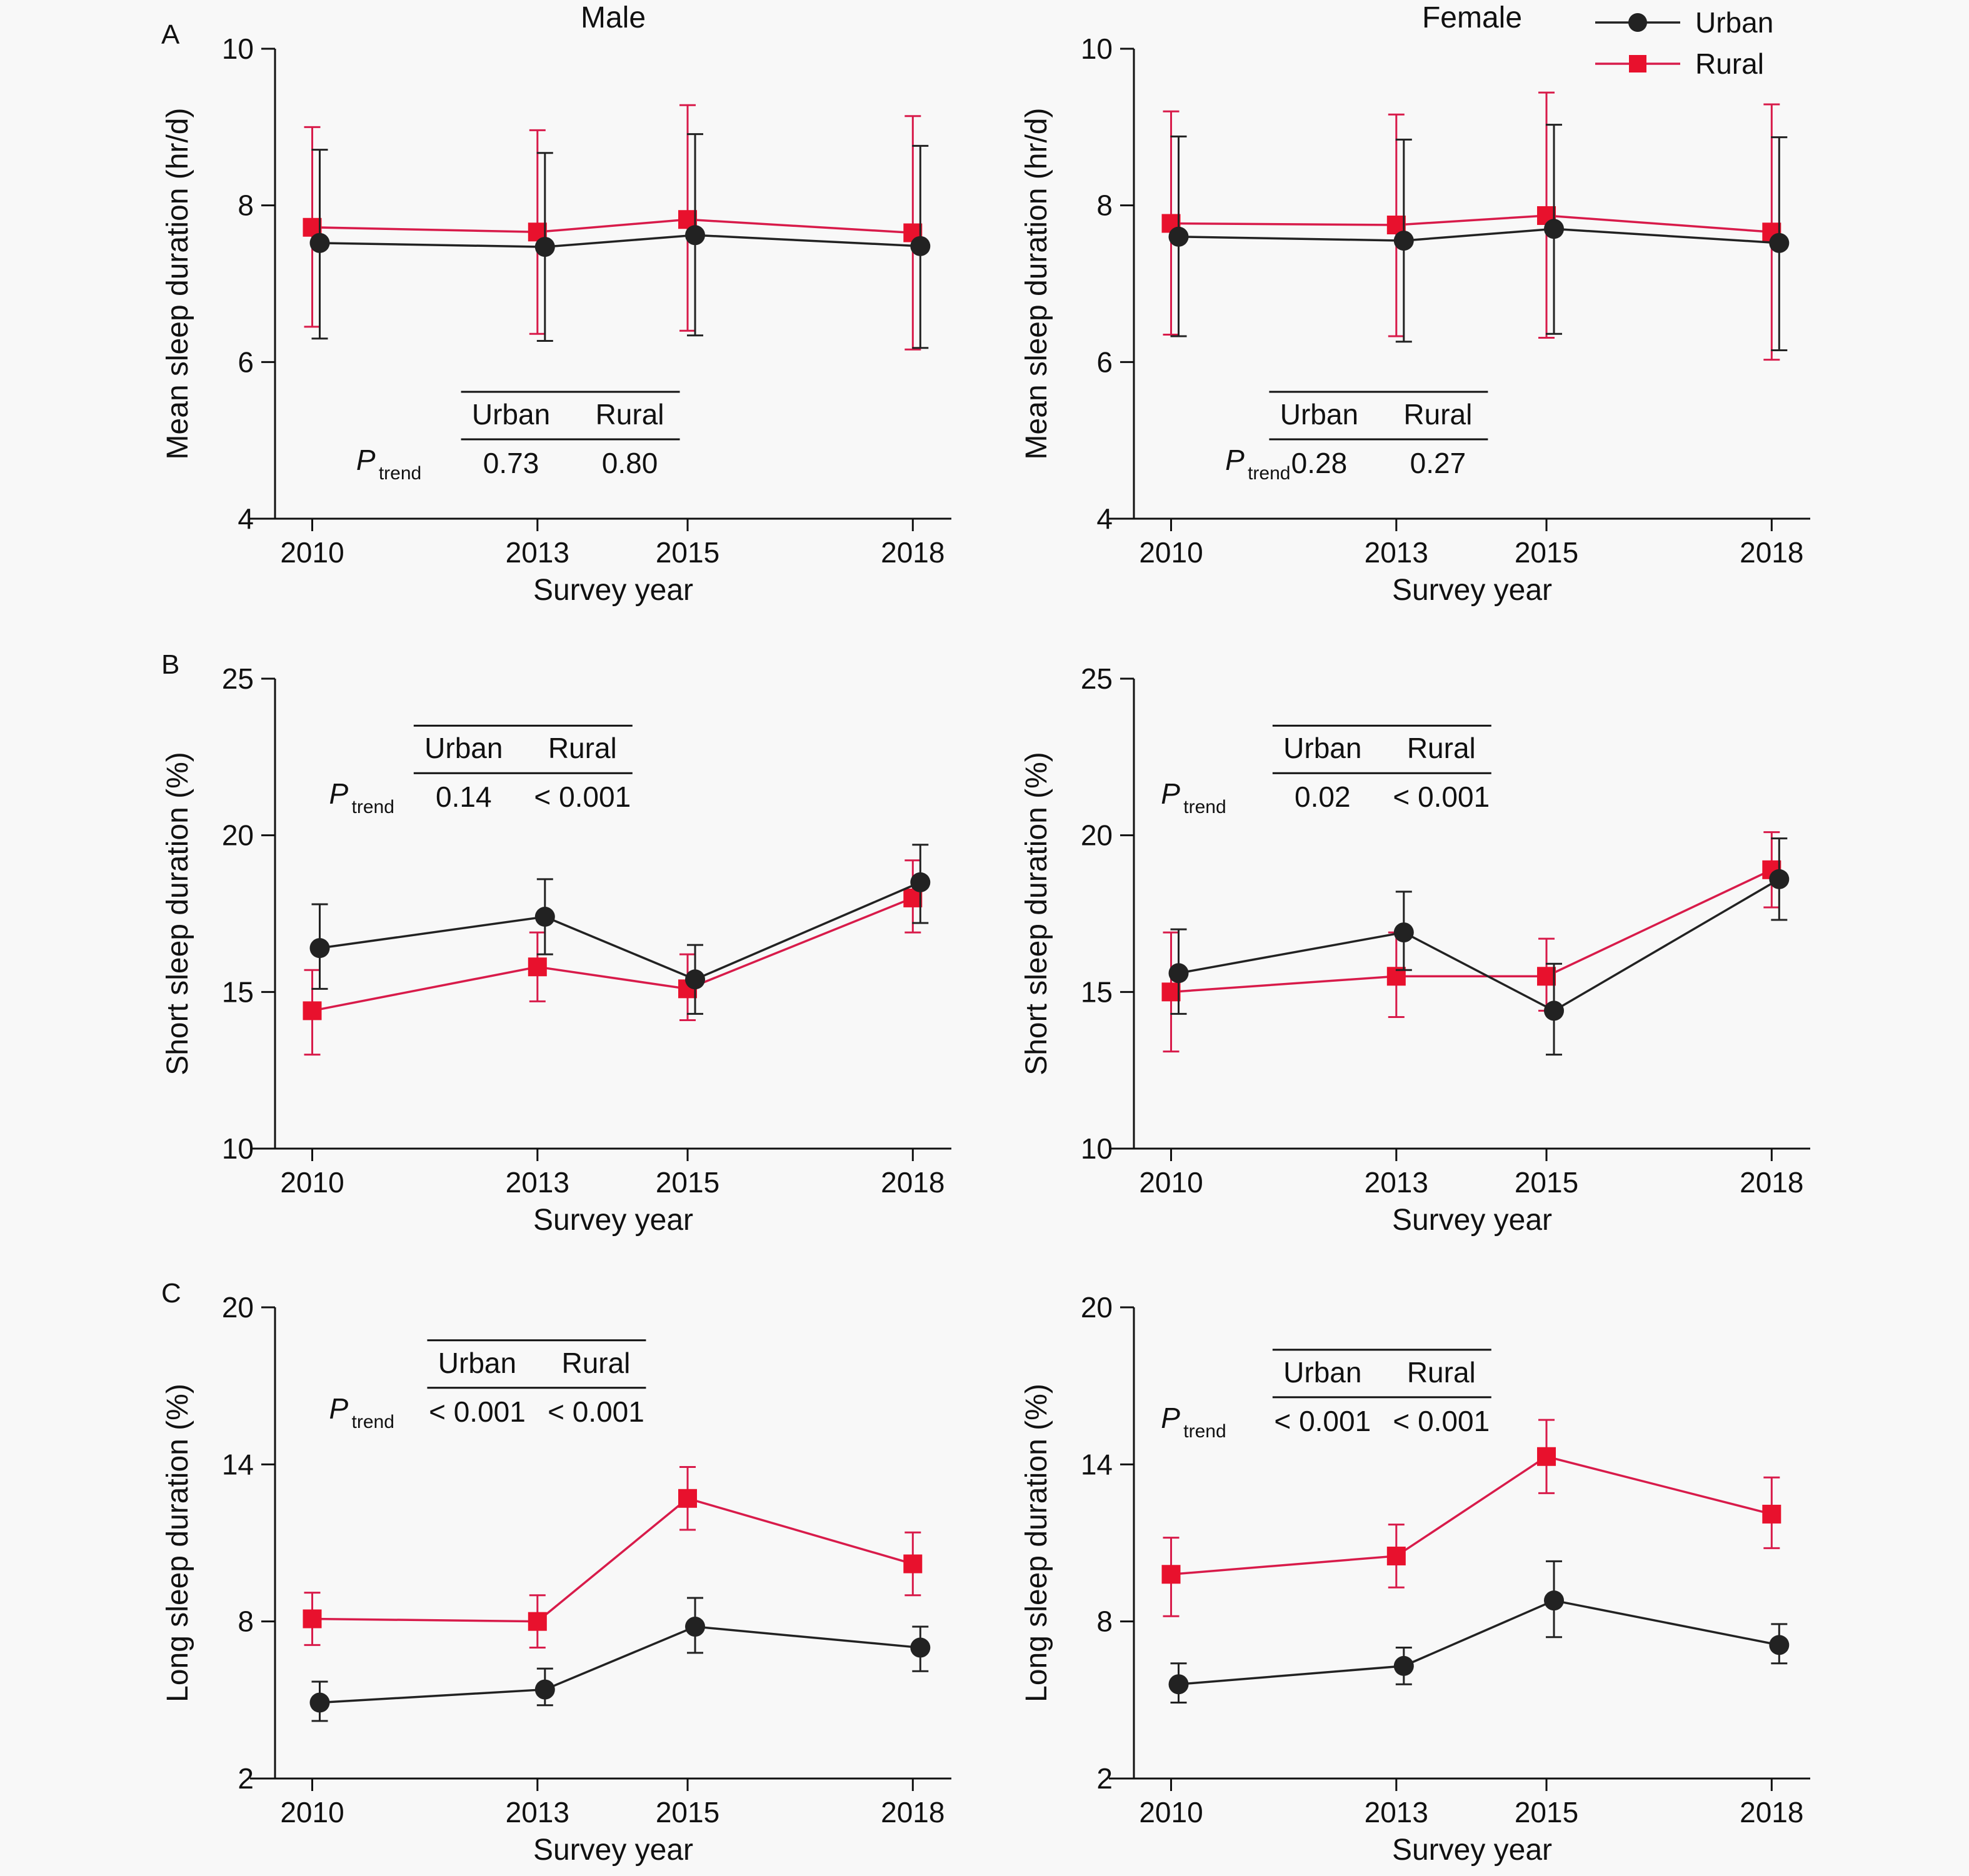 This screenshot has height=1876, width=1969. I want to click on y-tick-label: 15, so click(238, 992).